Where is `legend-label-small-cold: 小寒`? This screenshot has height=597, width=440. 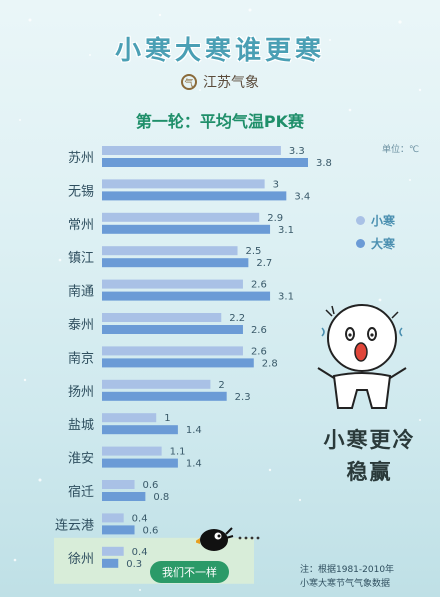
legend-label-small-cold: 小寒 is located at coordinates (383, 221).